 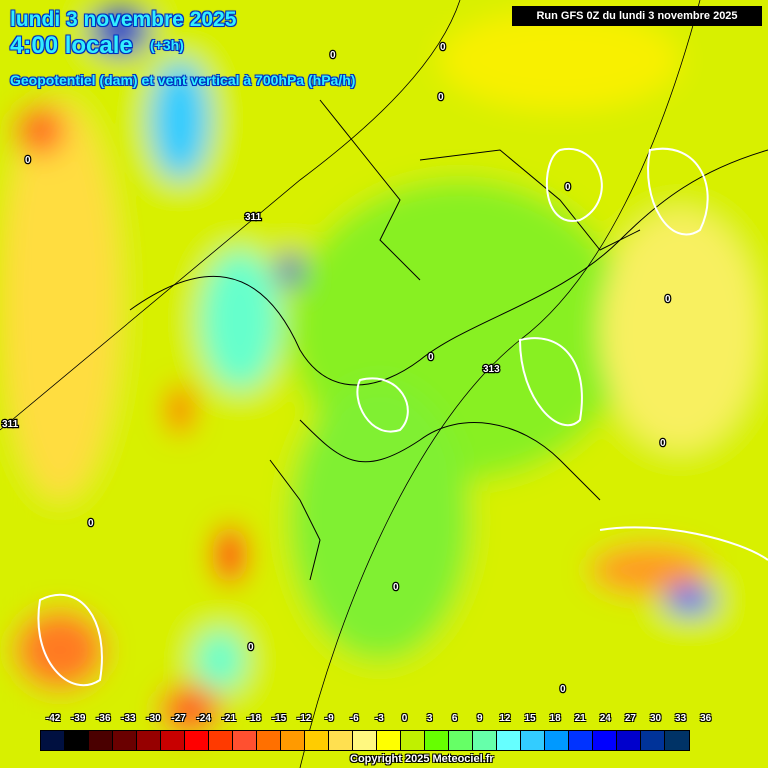 What do you see at coordinates (505, 718) in the screenshot?
I see `legend-tick-label: 12` at bounding box center [505, 718].